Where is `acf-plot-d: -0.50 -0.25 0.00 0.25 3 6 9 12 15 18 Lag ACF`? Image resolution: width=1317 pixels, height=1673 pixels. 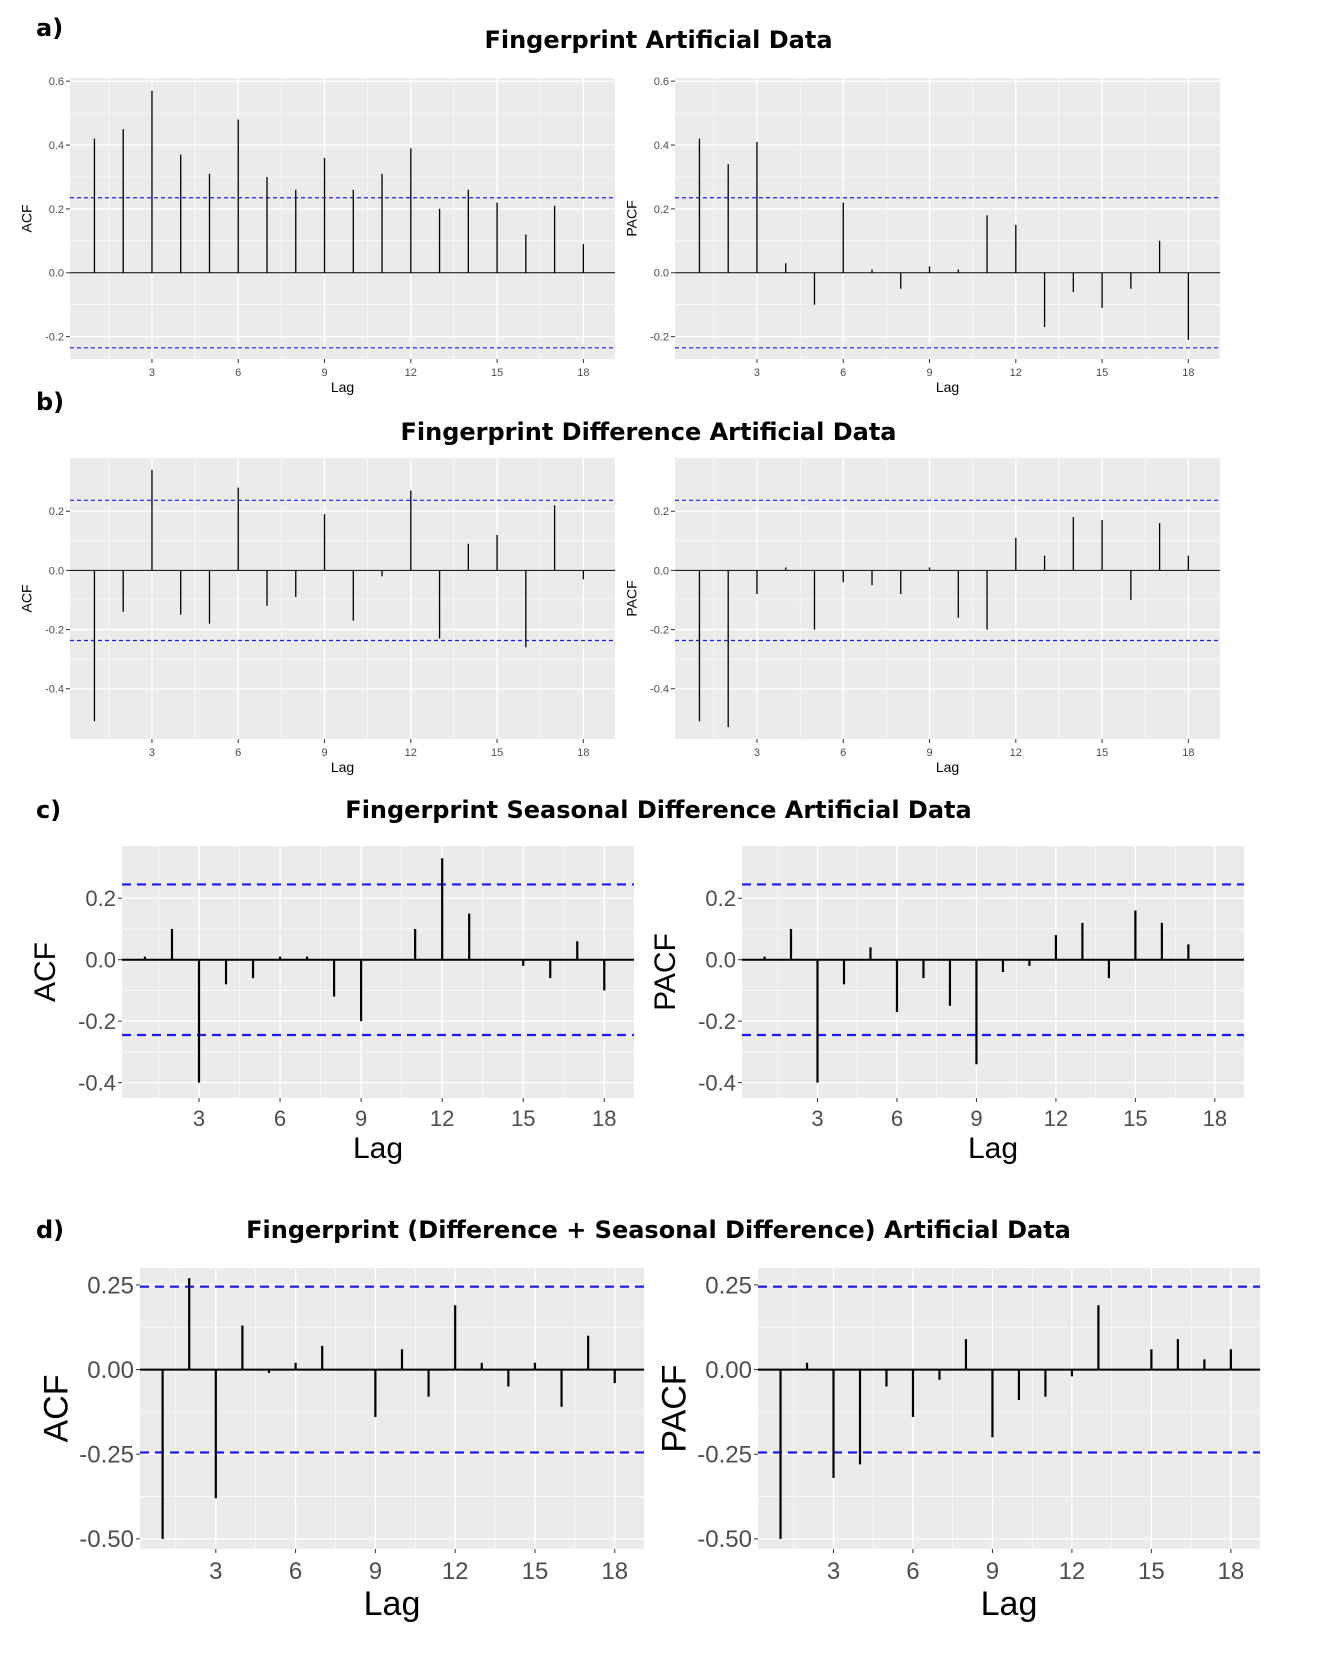 acf-plot-d: -0.50 -0.25 0.00 0.25 3 6 9 12 15 18 Lag ACF is located at coordinates (341, 1445).